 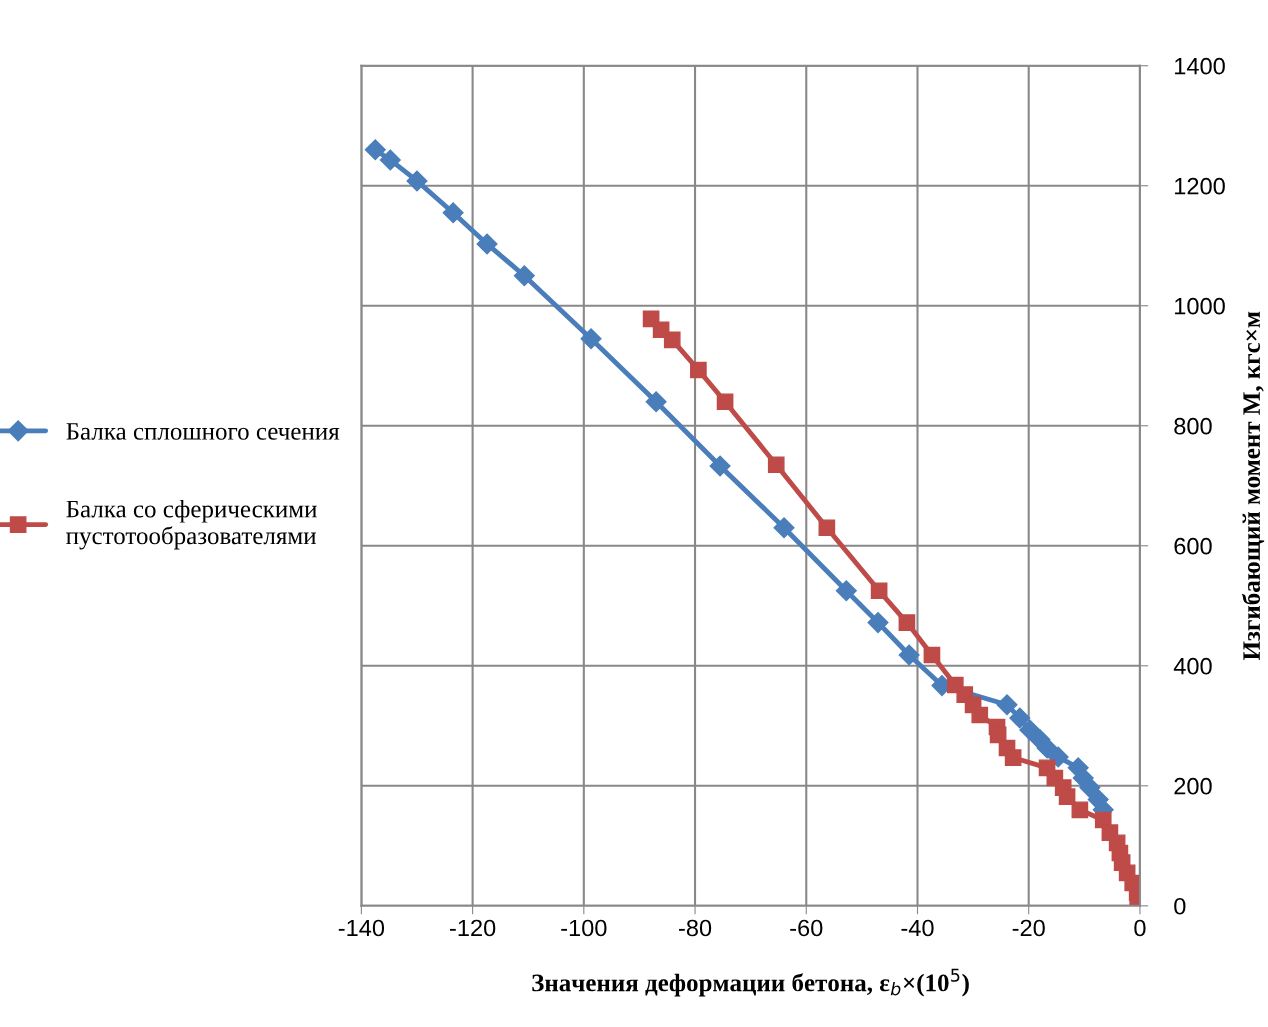 What do you see at coordinates (1193, 786) in the screenshot?
I see `y-tick-label: 200` at bounding box center [1193, 786].